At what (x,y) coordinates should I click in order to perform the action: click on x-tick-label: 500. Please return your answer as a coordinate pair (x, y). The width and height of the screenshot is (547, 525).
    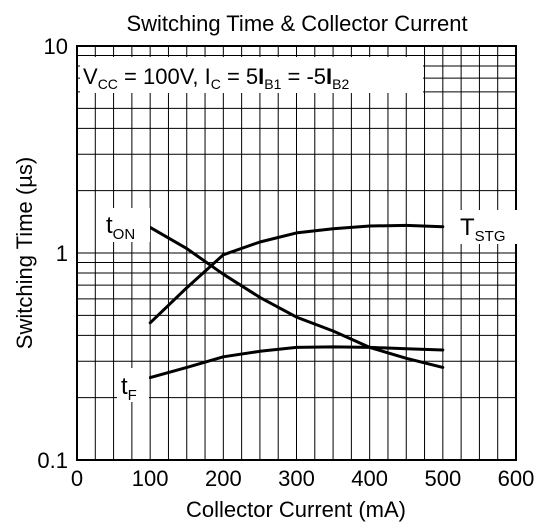
    Looking at the image, I should click on (442, 478).